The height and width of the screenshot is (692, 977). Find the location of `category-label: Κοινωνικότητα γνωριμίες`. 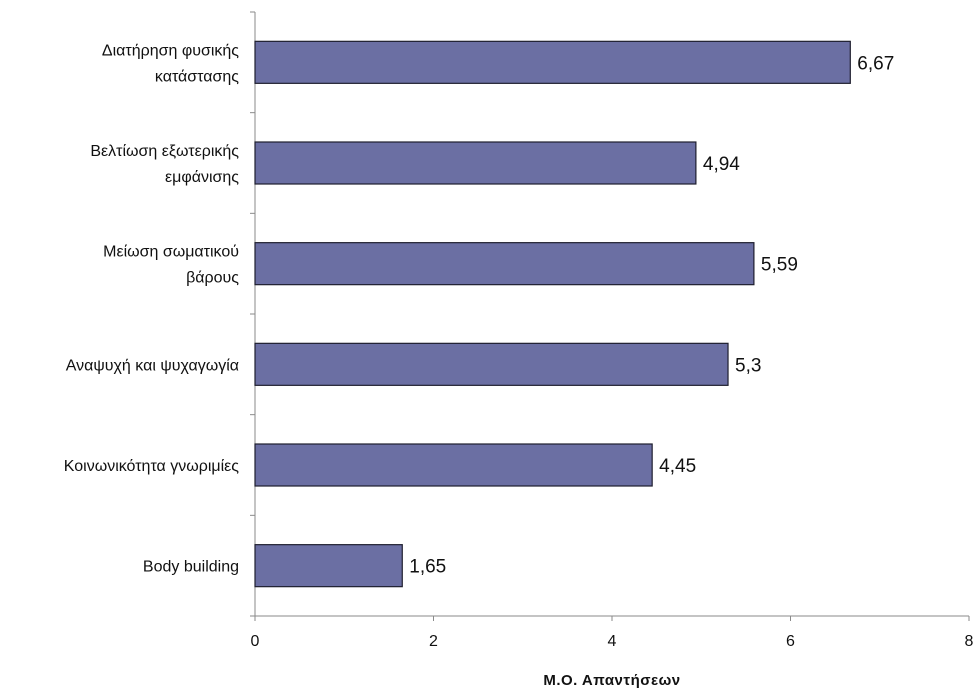

category-label: Κοινωνικότητα γνωριμίες is located at coordinates (152, 466).